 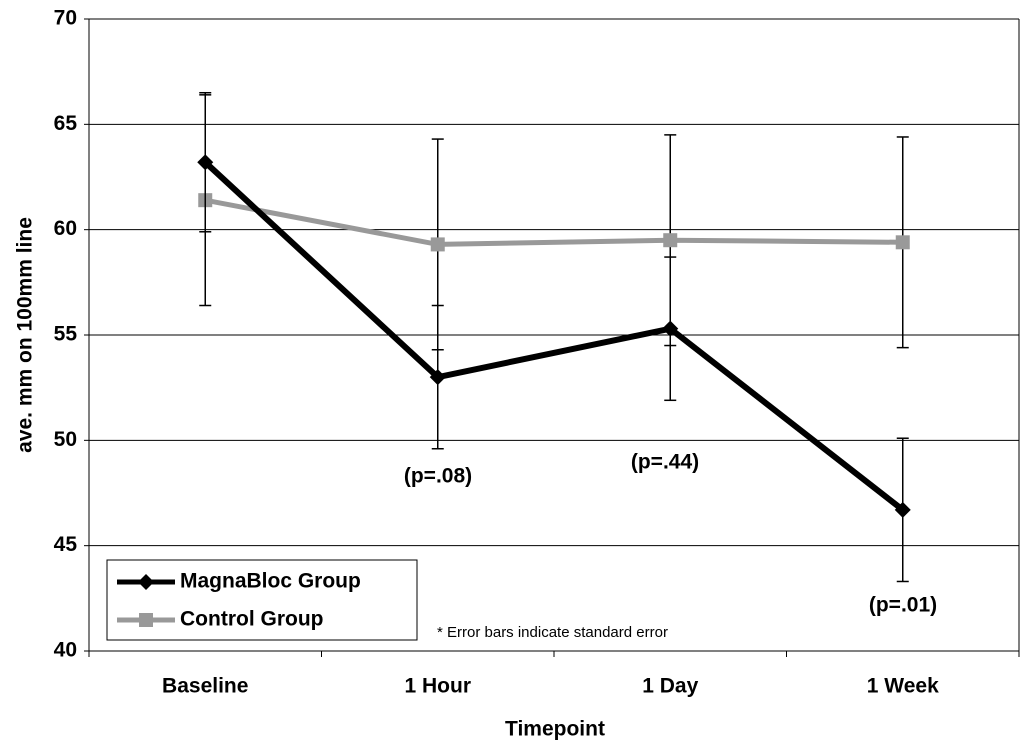 I want to click on x-axis-label: Timepoint, so click(x=555, y=729).